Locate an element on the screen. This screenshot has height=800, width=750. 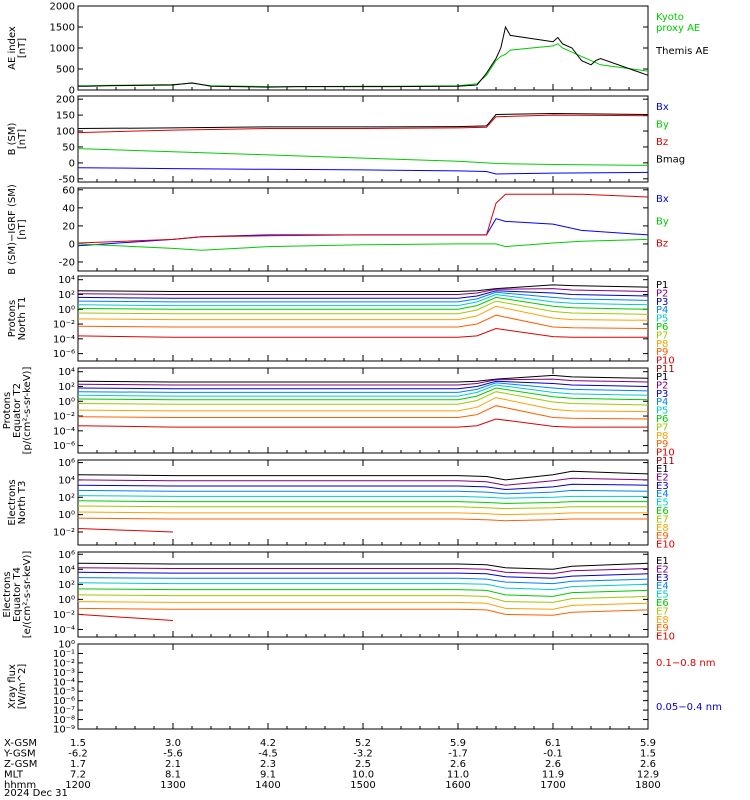
y-axis-label: ProtonsNorth T1 is located at coordinates (17, 319).